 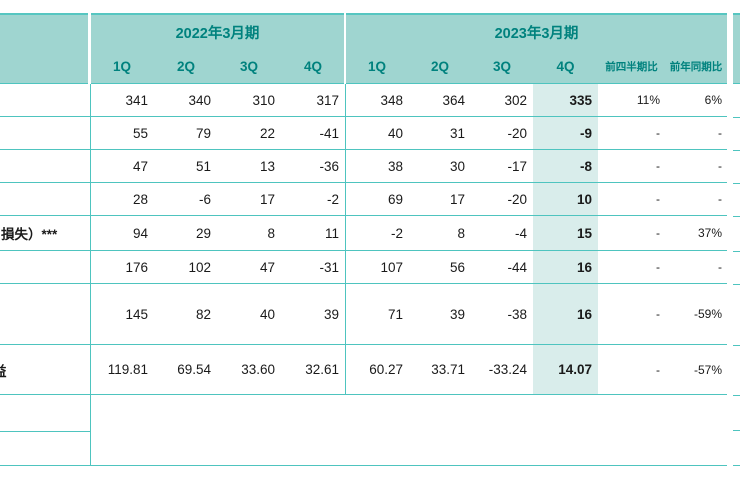 What do you see at coordinates (363, 133) in the screenshot?
I see `table-row: 55 79 22 -41 40 31 -20 -9 - -` at bounding box center [363, 133].